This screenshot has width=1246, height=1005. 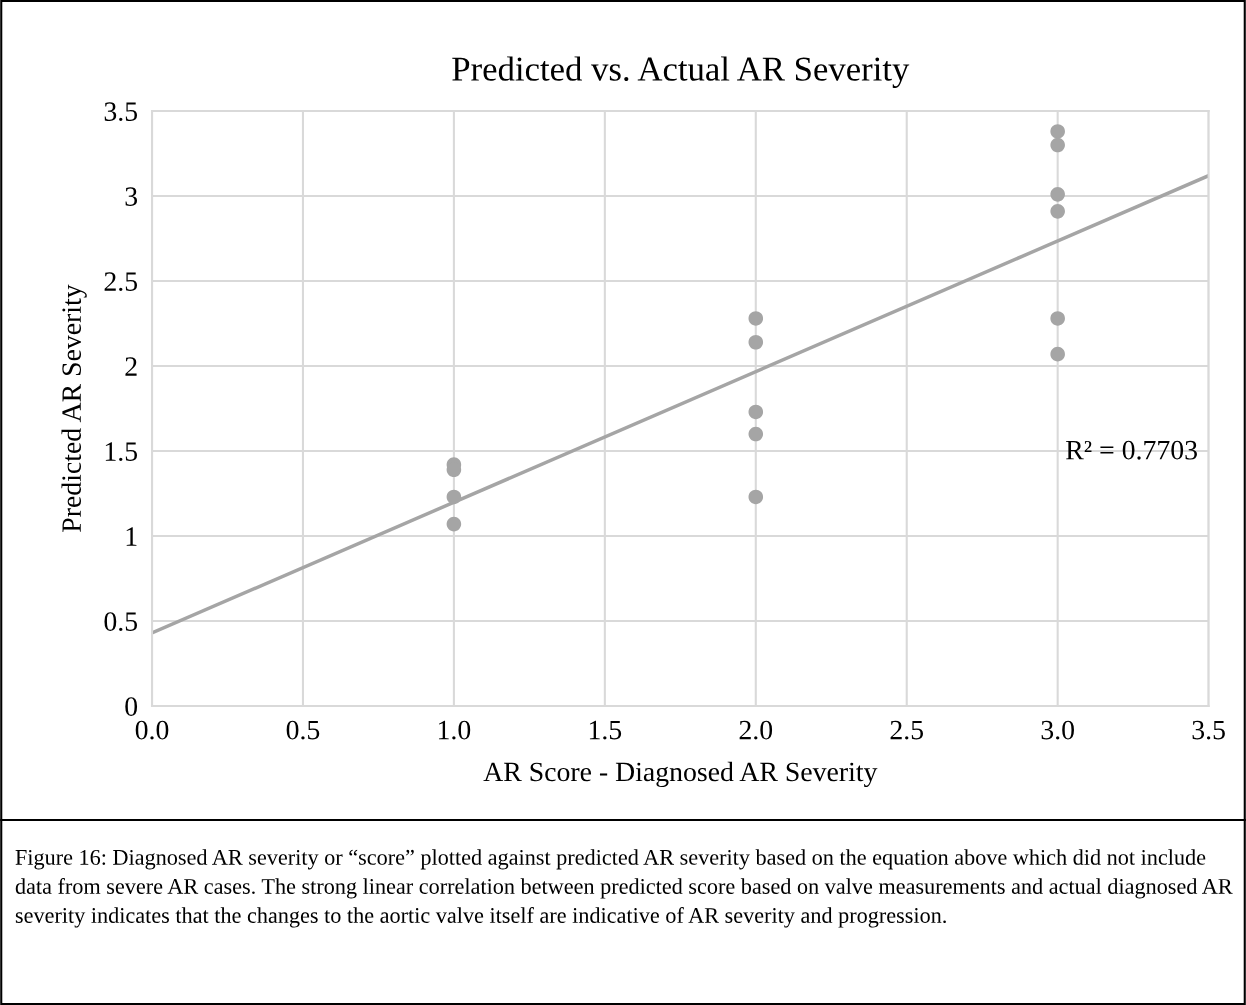 What do you see at coordinates (74, 408) in the screenshot?
I see `y-axis-title: Predicted AR Severity` at bounding box center [74, 408].